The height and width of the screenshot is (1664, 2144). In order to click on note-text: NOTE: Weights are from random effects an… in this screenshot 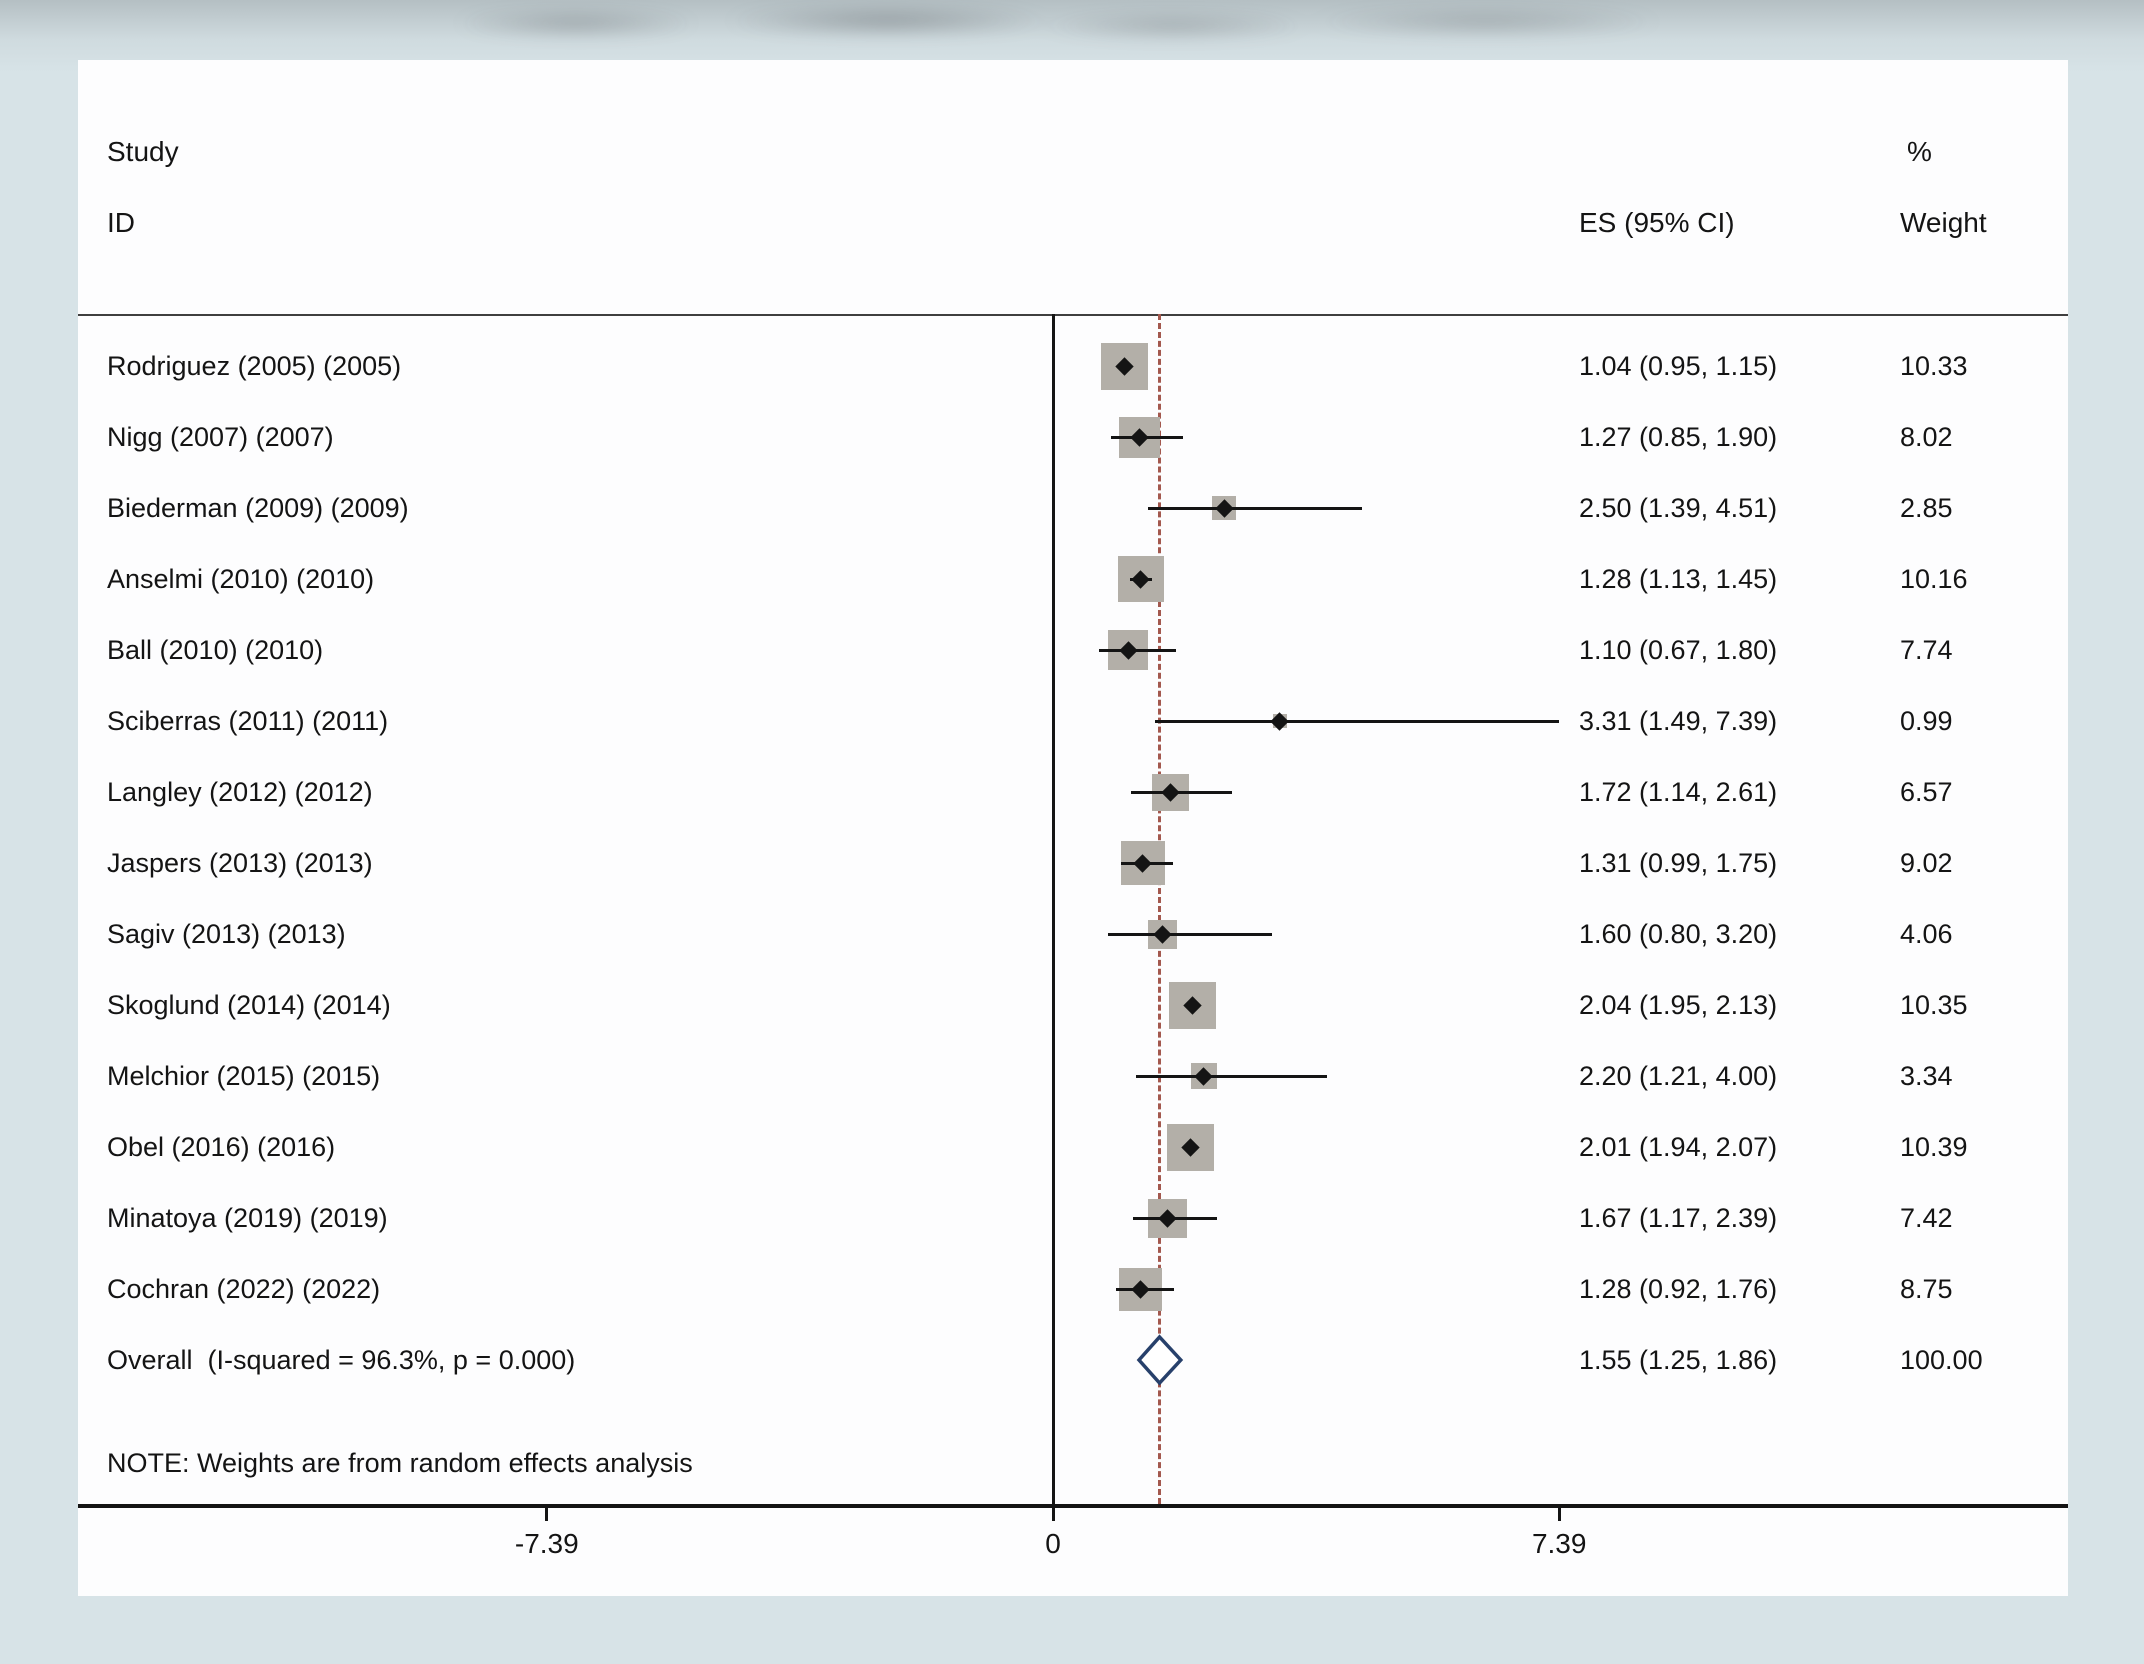, I will do `click(400, 1463)`.